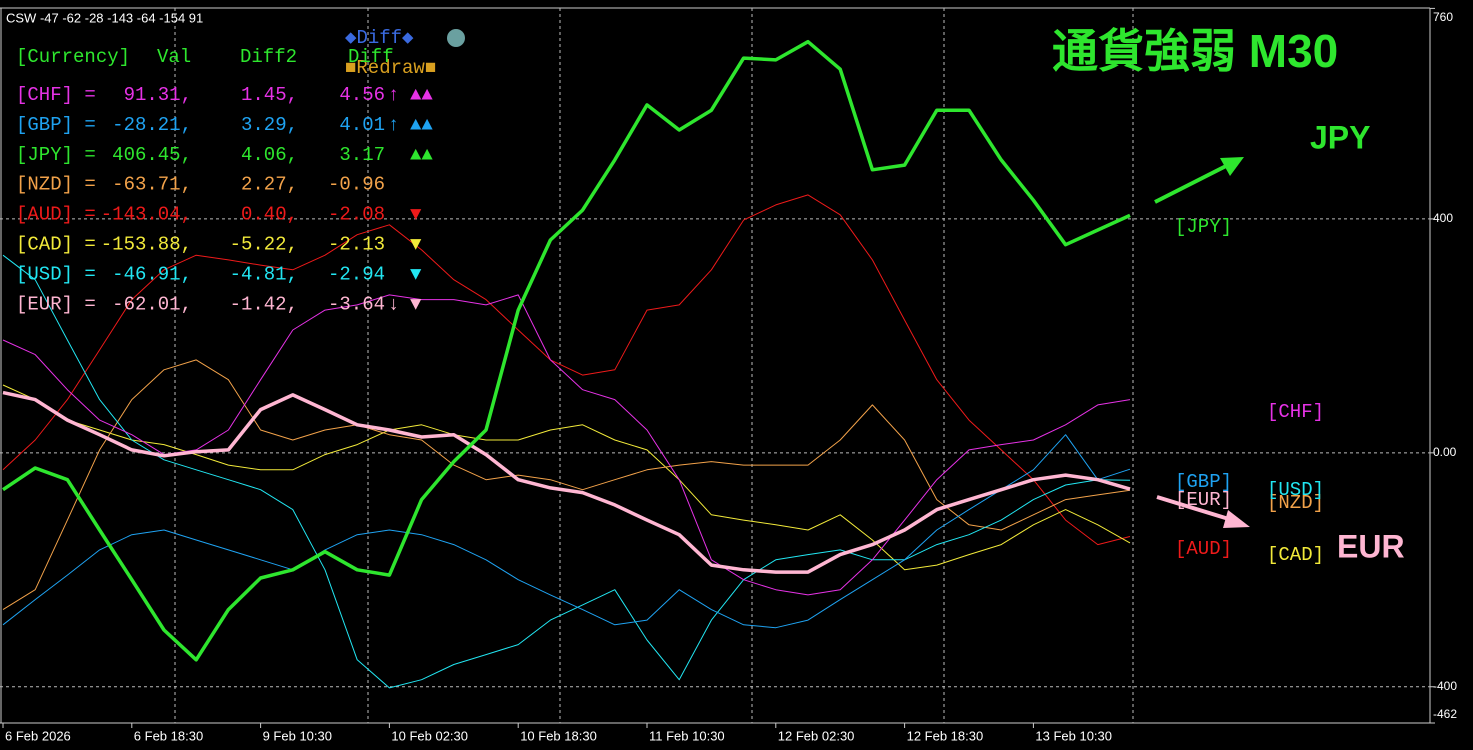  I want to click on y-tick-label: 0.00, so click(1445, 452).